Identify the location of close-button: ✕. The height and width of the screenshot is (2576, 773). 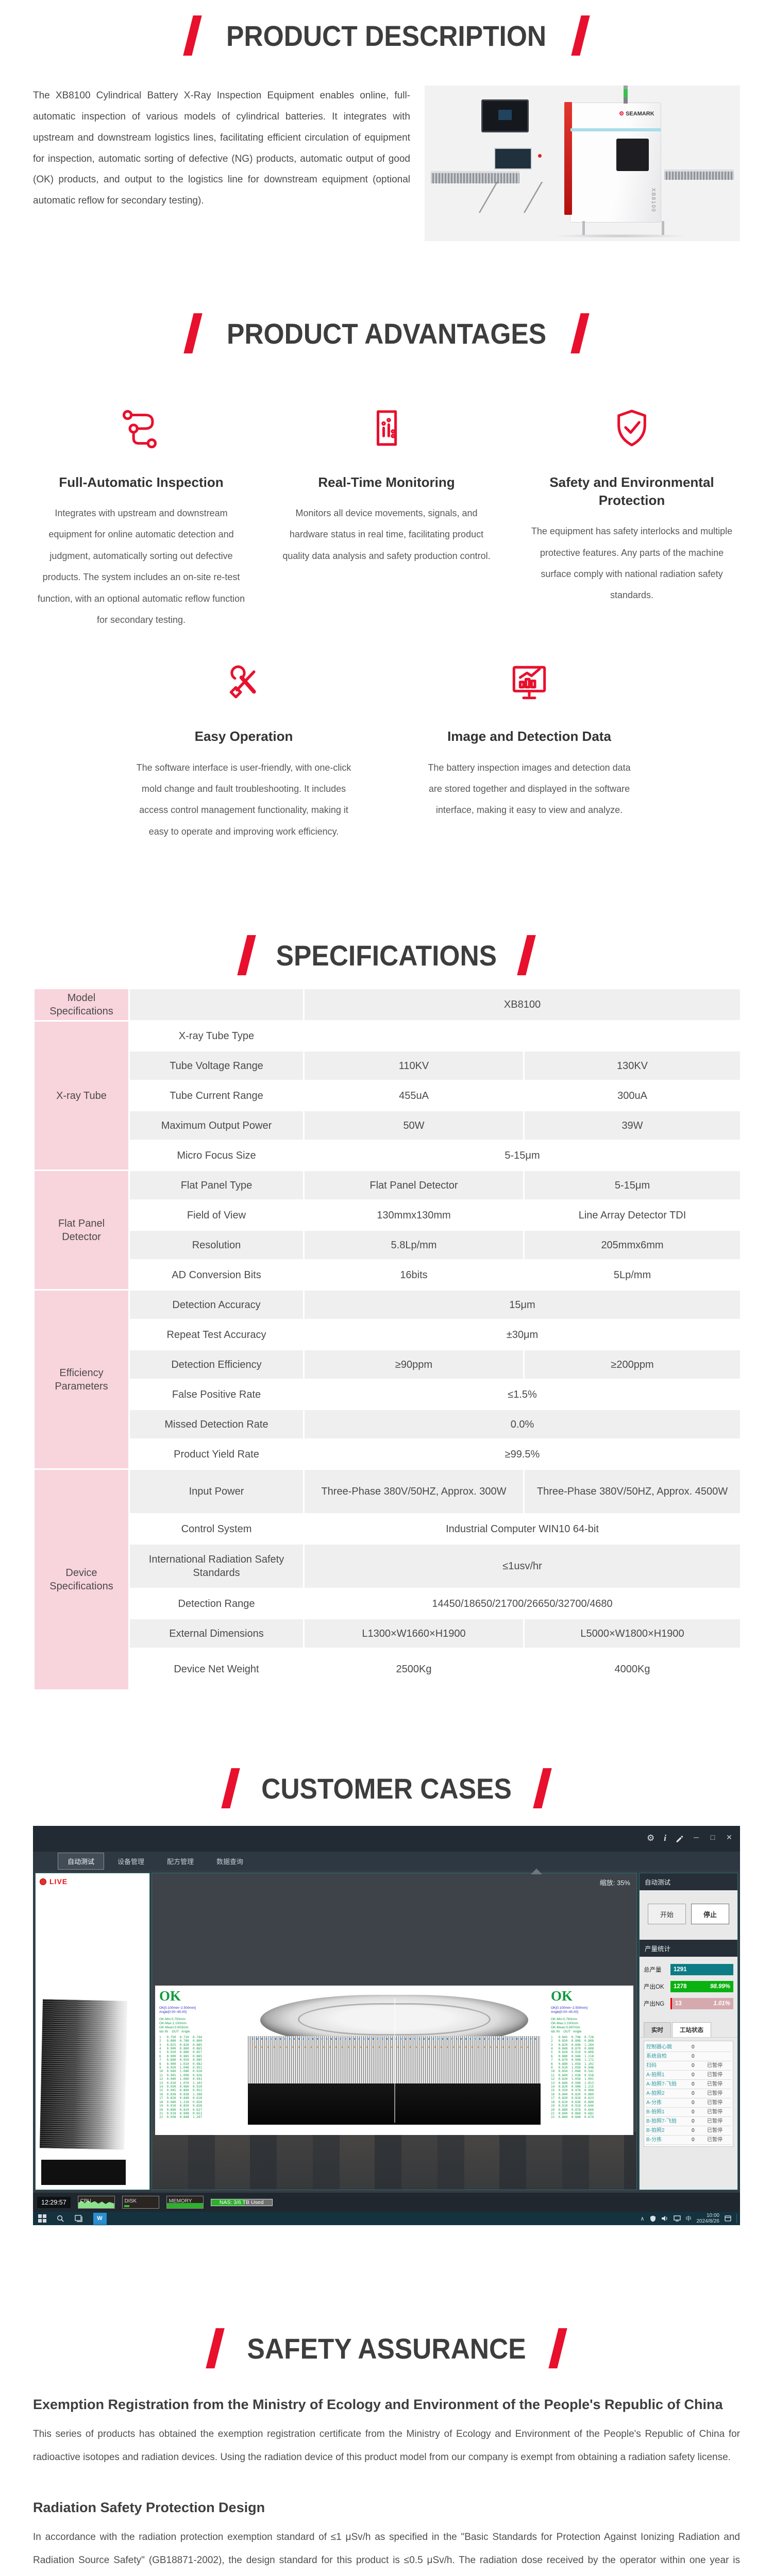
(729, 1837).